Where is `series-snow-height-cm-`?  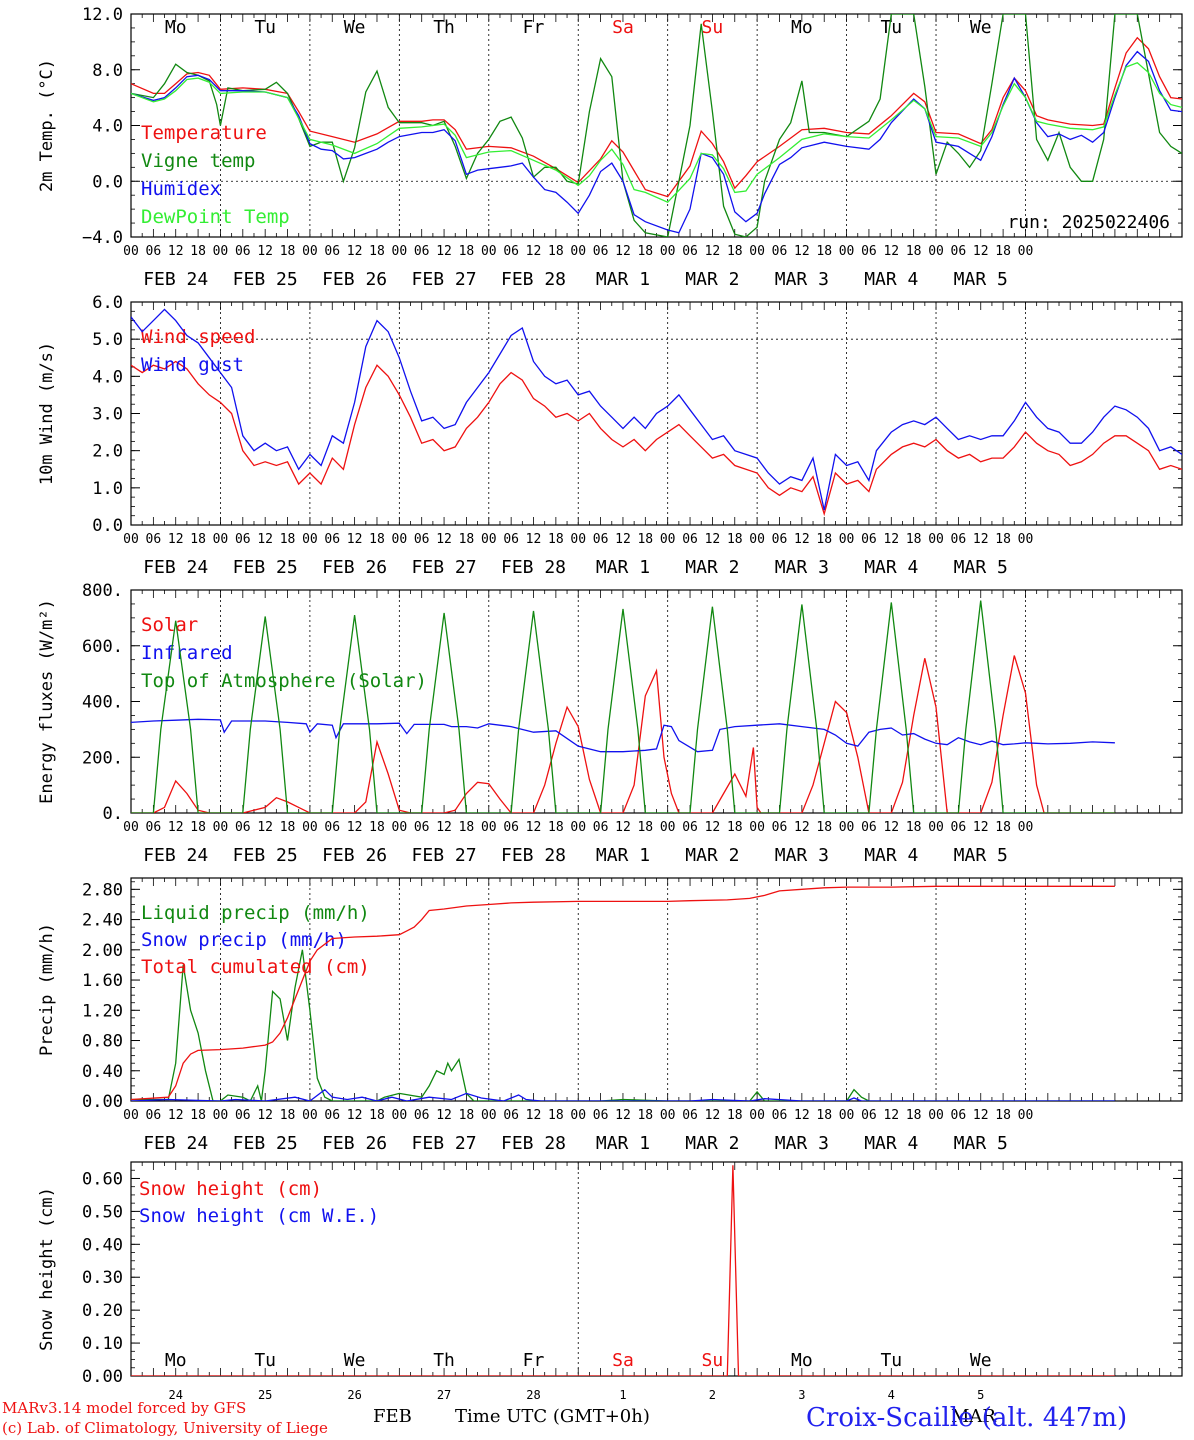 series-snow-height-cm- is located at coordinates (623, 1270).